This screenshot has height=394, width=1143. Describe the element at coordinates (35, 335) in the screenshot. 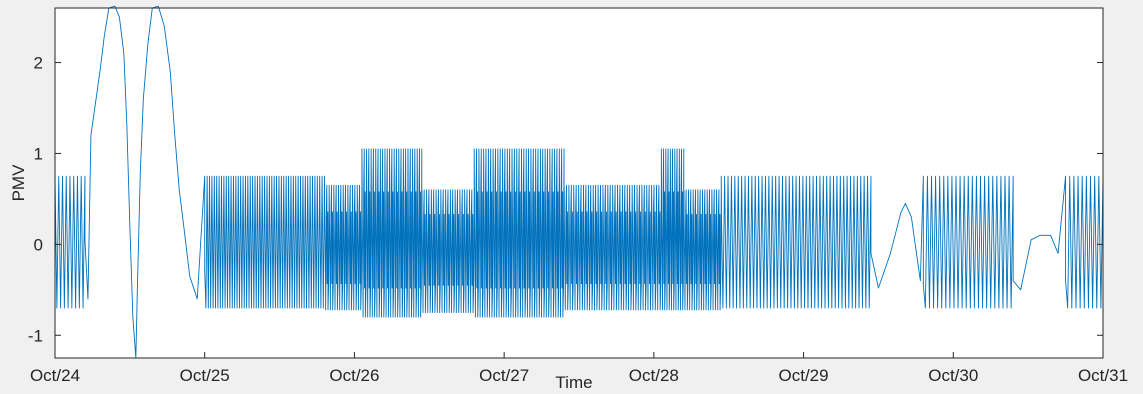

I see `y-tick-label: -1` at that location.